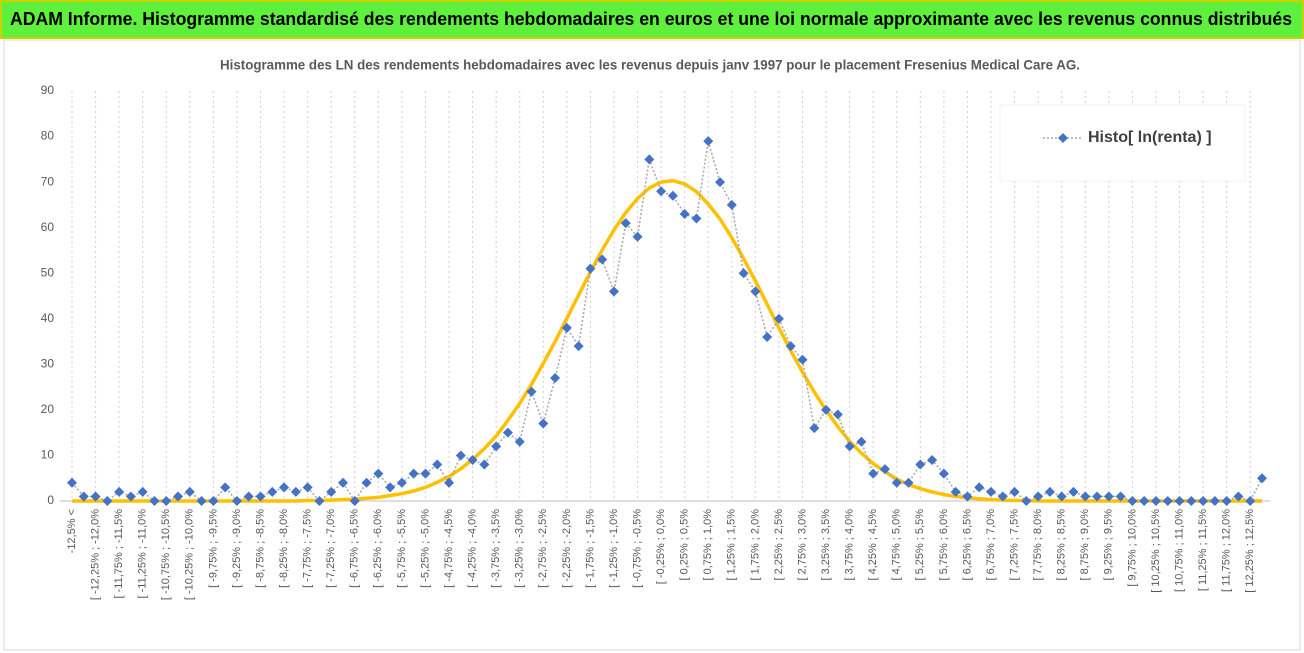 The image size is (1304, 653). I want to click on x-tick-label: [ 8,75% ; 9,0%, so click(1085, 545).